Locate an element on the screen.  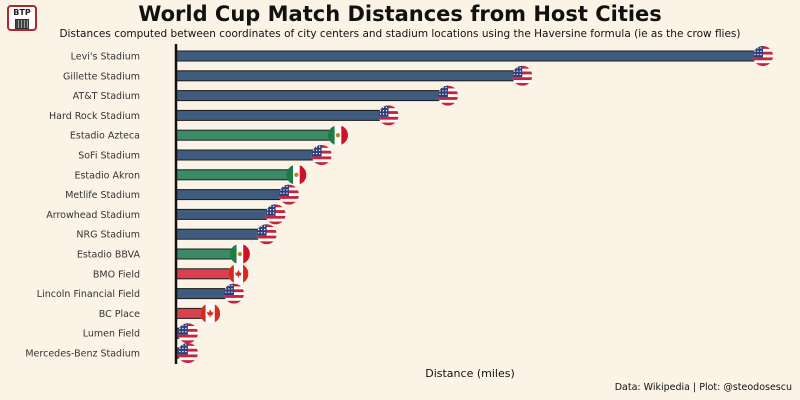
y-tick-label: Estadio Akron is located at coordinates (107, 175).